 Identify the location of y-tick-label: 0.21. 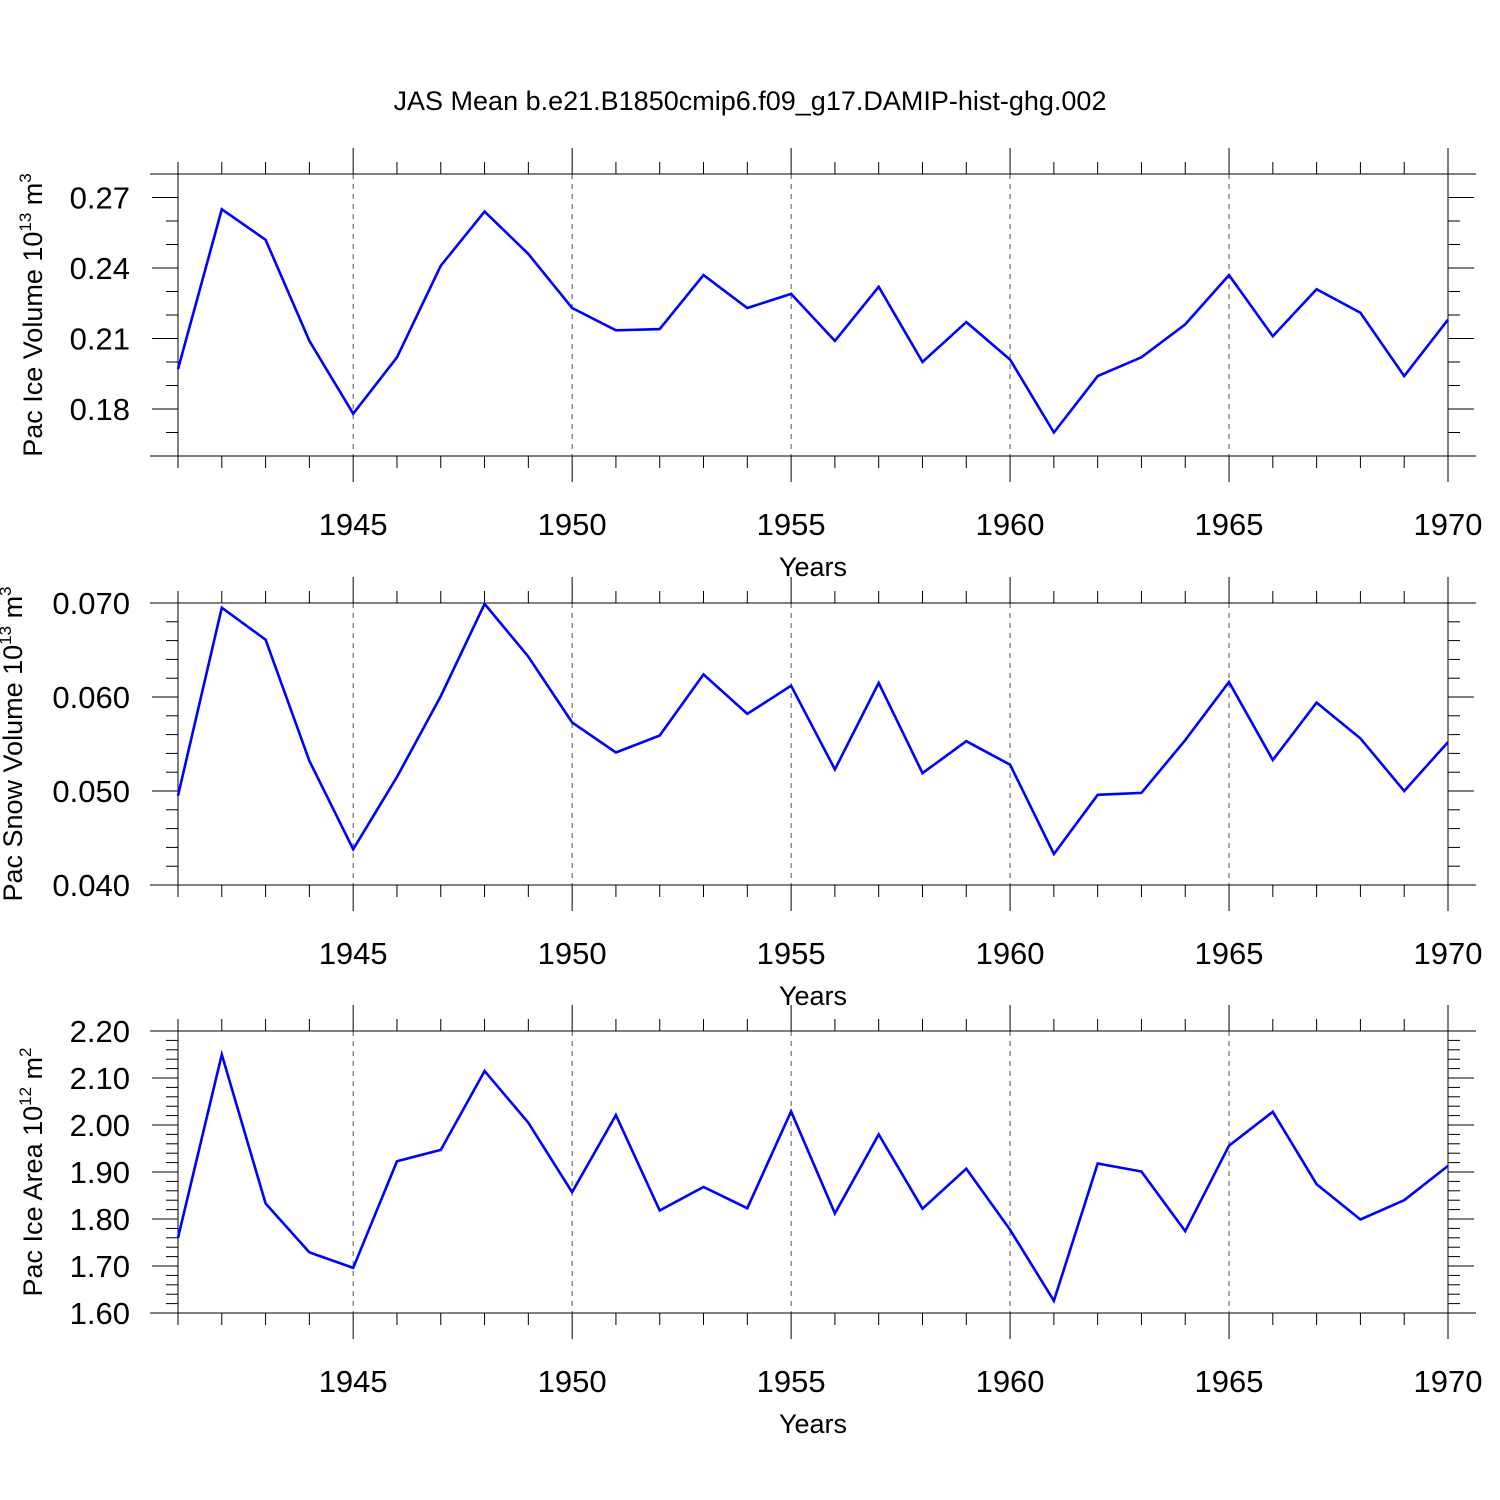
(100, 339).